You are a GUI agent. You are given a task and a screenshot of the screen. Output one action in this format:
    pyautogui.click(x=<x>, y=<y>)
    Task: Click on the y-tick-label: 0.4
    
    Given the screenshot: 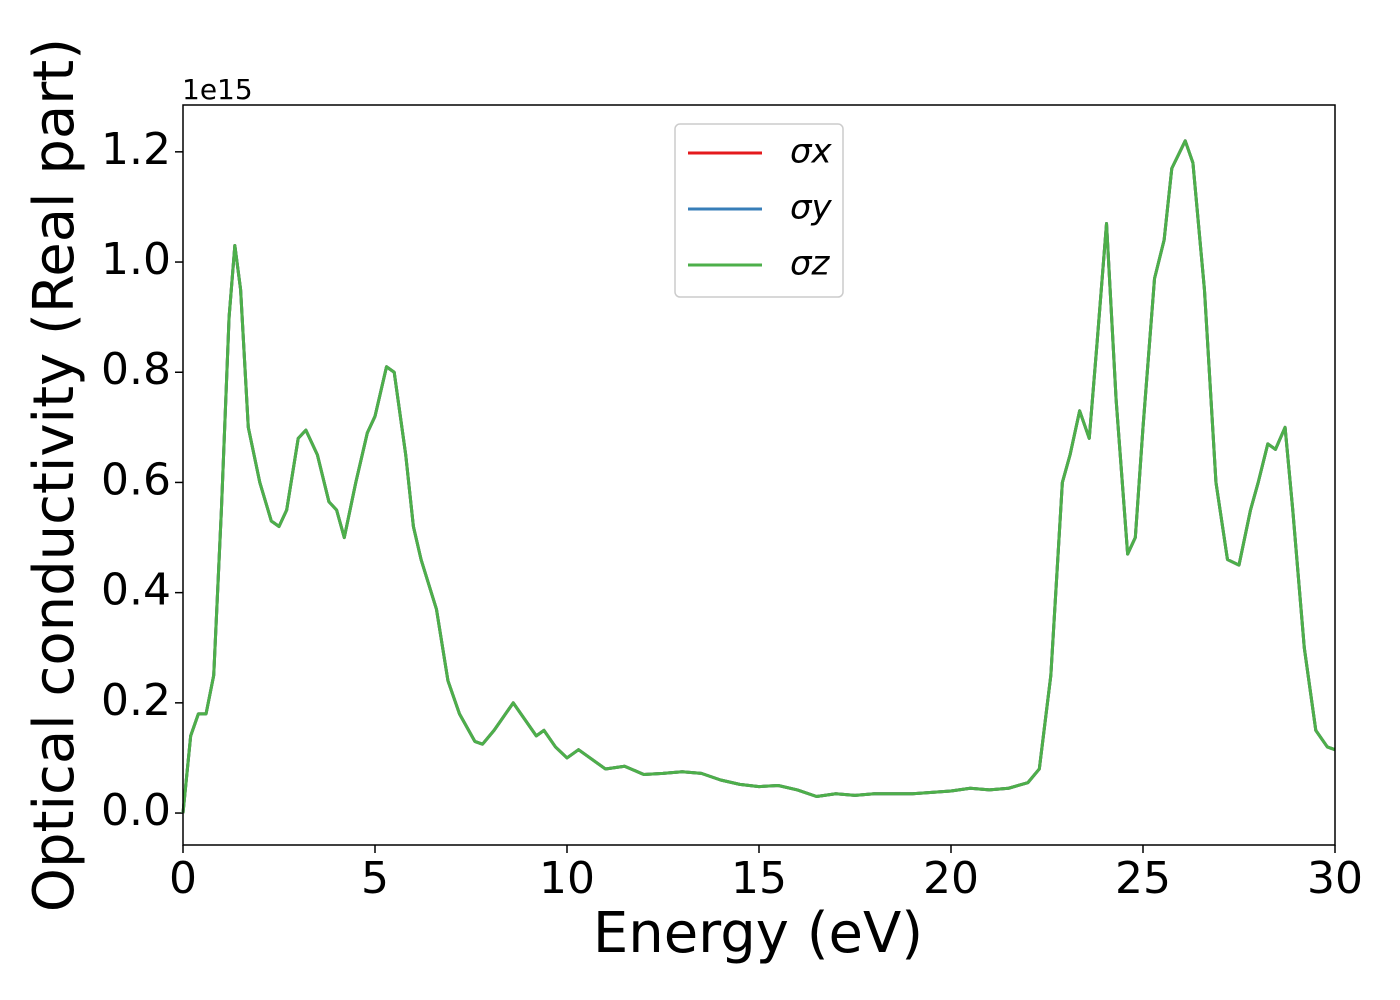 What is the action you would take?
    pyautogui.click(x=136, y=590)
    